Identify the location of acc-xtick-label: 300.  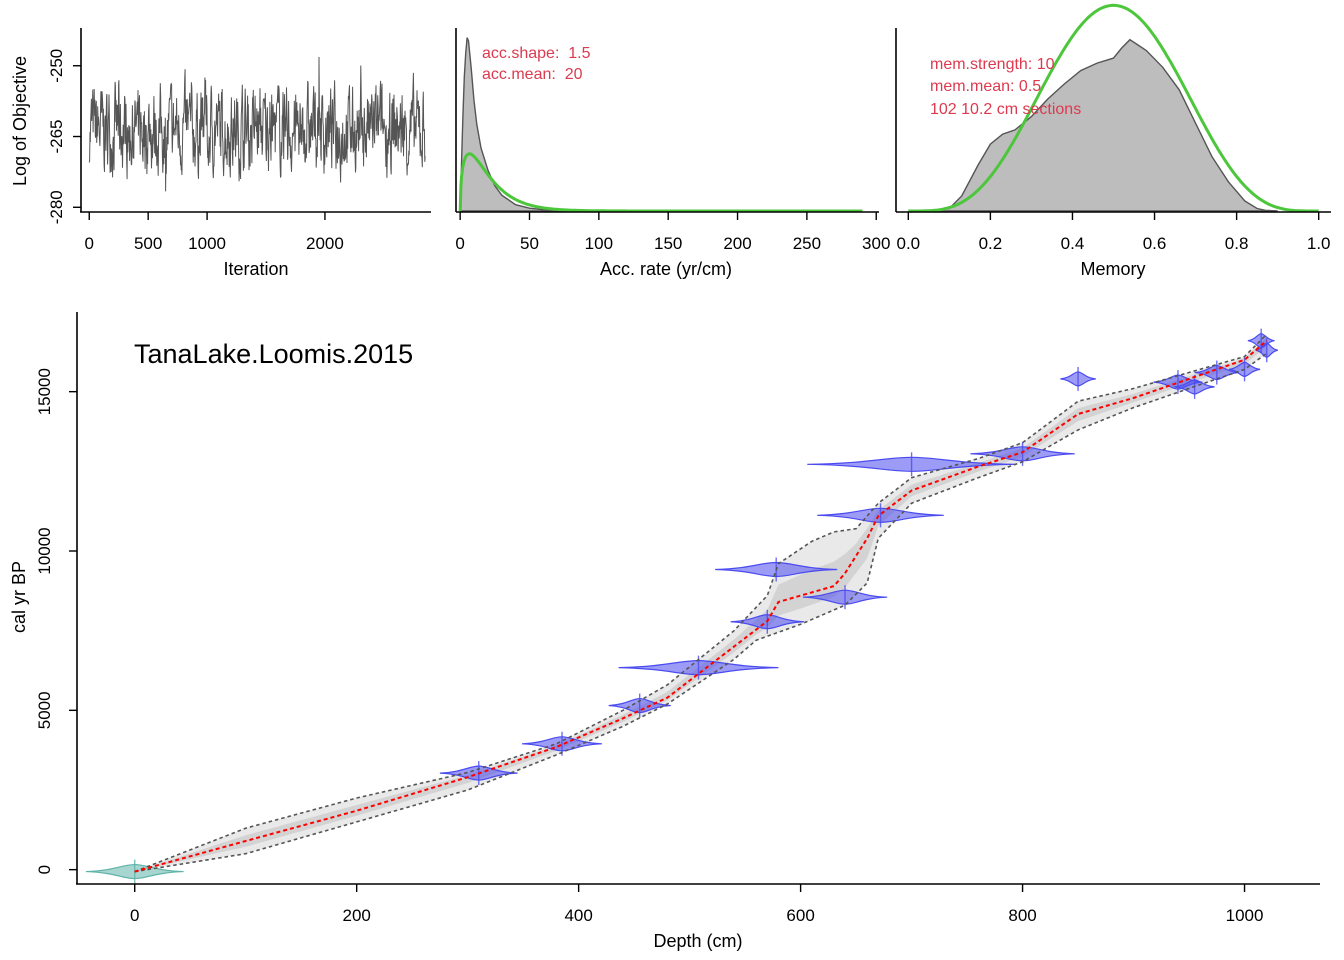
(876, 243).